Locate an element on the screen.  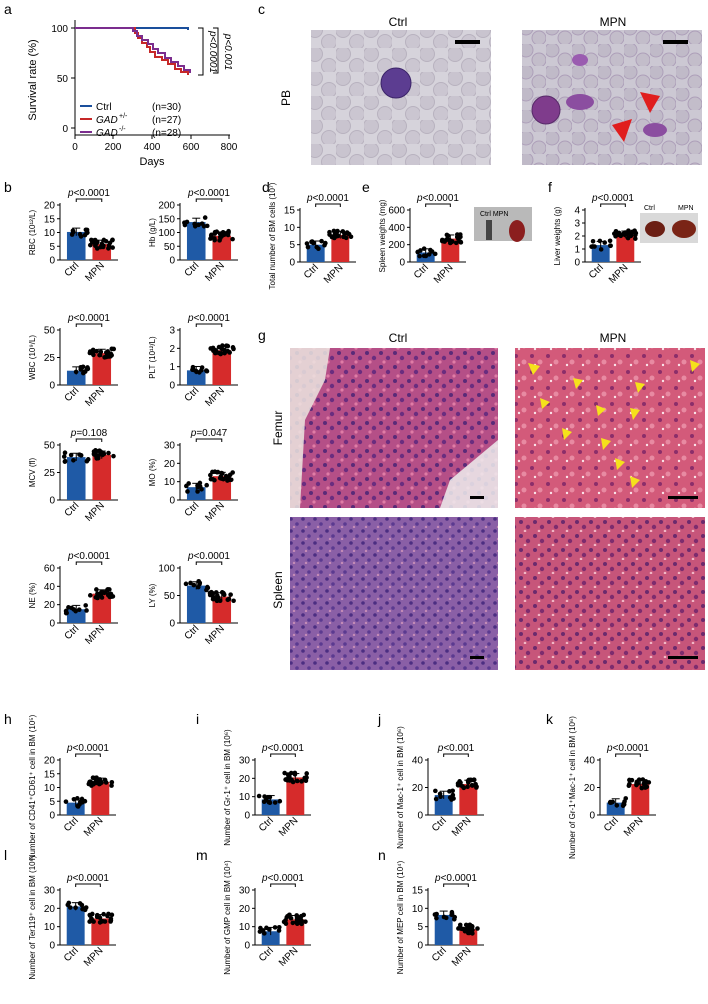
bar-chart-f: 0 1 2 3 4 Liver weights (g) Ctrl MPN p<0.0001 is located at coordinates (597, 239).